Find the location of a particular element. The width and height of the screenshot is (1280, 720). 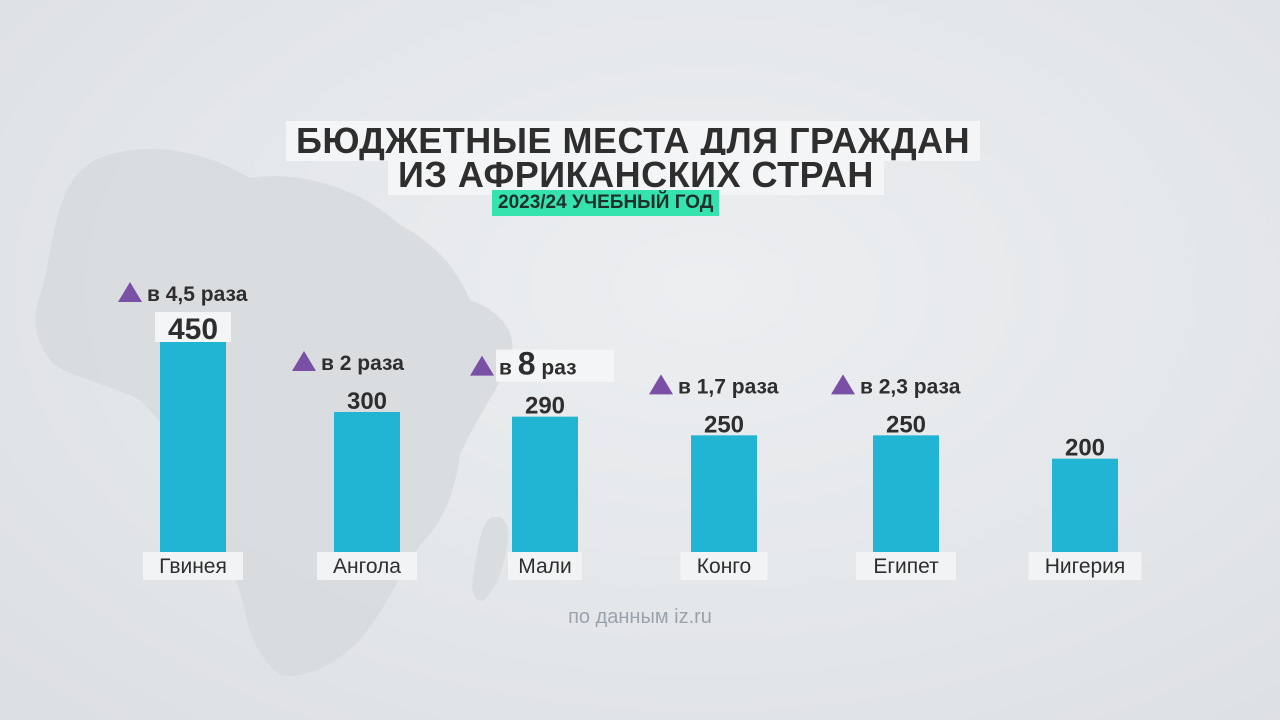

growth-label: в 8 раз is located at coordinates (538, 364).